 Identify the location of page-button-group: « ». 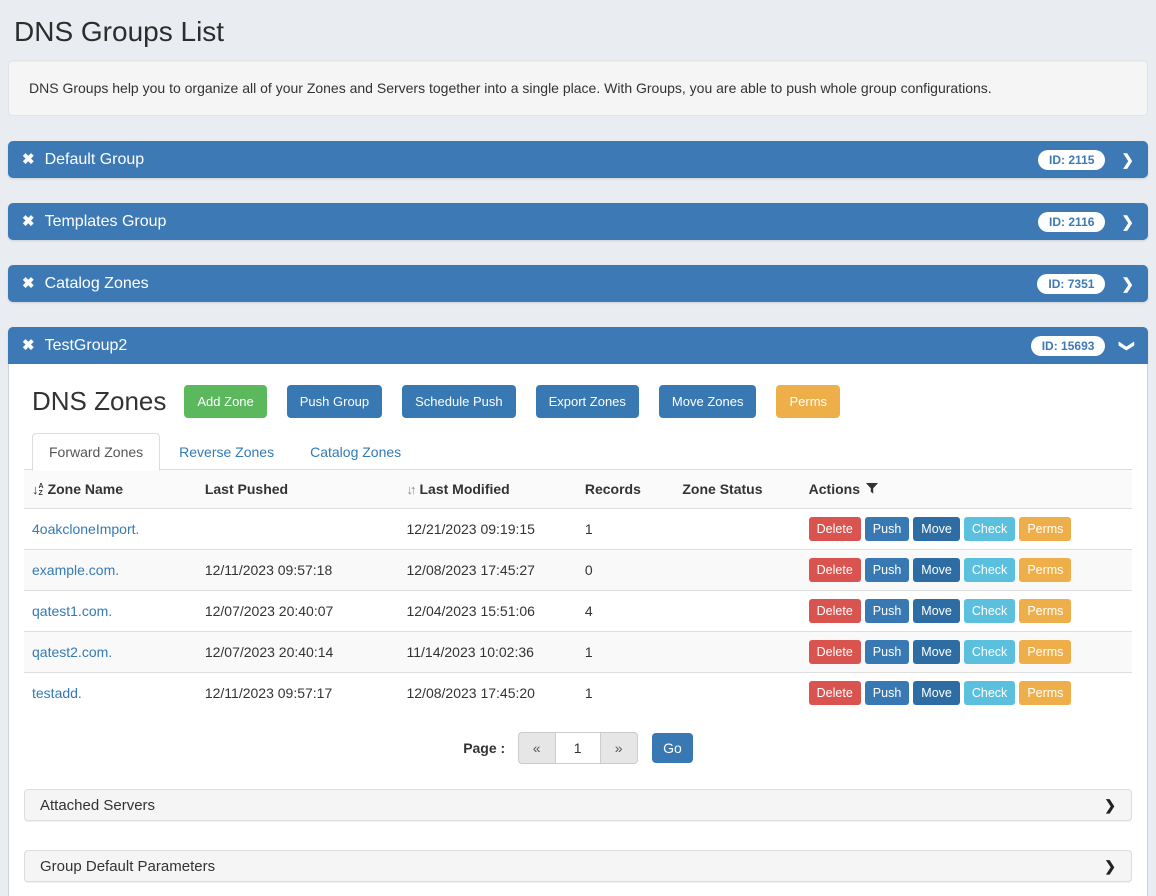
(577, 748).